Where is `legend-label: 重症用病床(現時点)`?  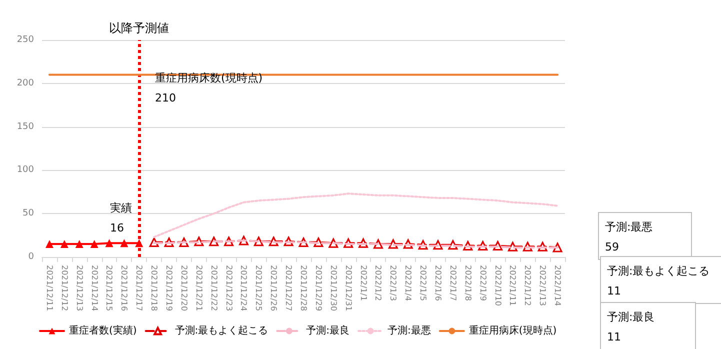 legend-label: 重症用病床(現時点) is located at coordinates (512, 330).